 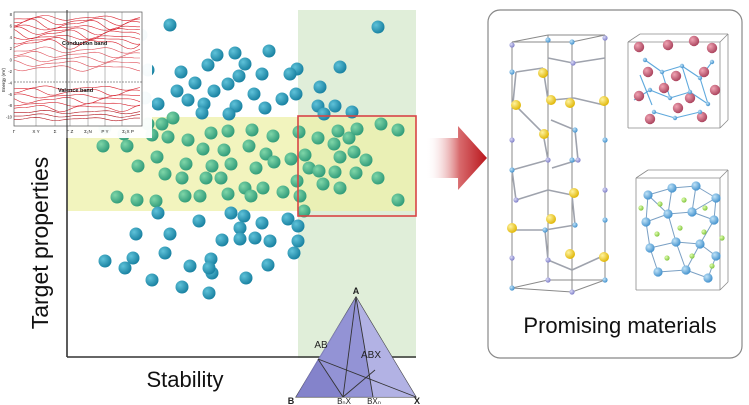 I want to click on triangle-vertex-x: X, so click(x=417, y=400).